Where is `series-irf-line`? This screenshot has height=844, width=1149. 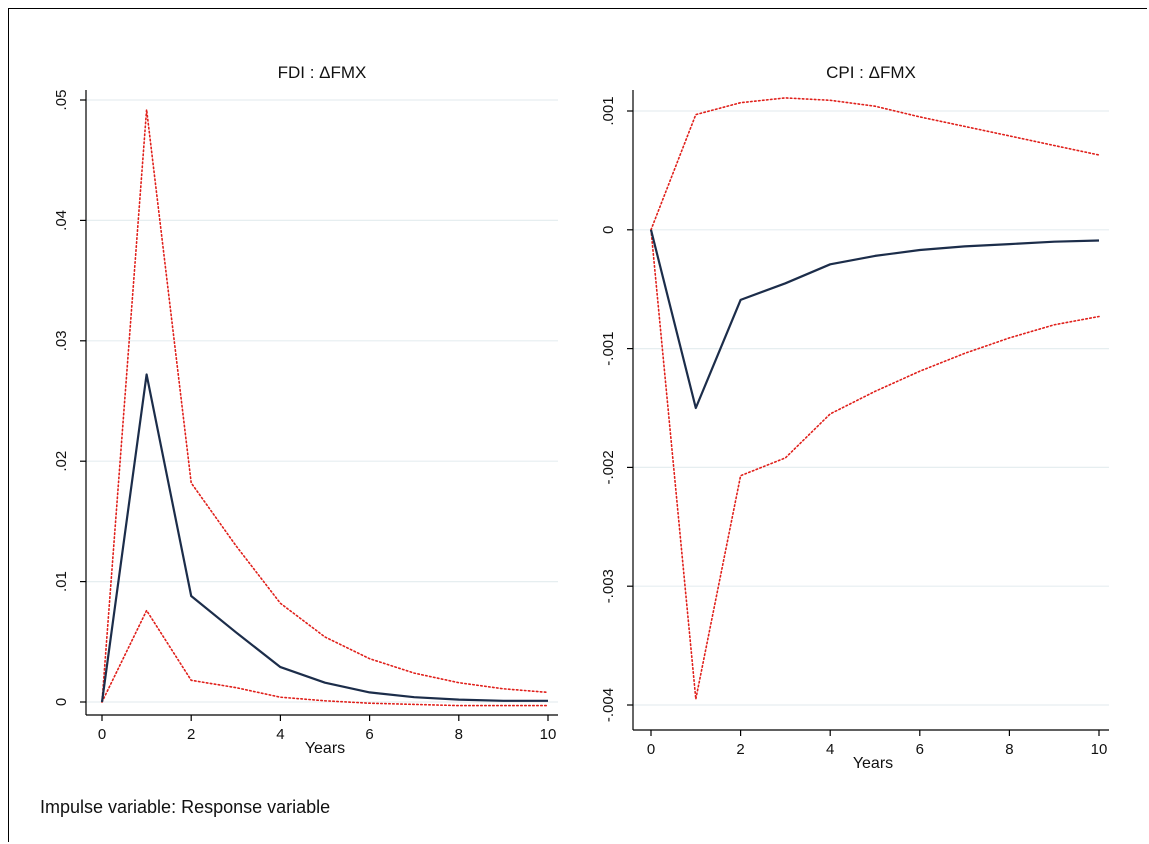 series-irf-line is located at coordinates (874, 319).